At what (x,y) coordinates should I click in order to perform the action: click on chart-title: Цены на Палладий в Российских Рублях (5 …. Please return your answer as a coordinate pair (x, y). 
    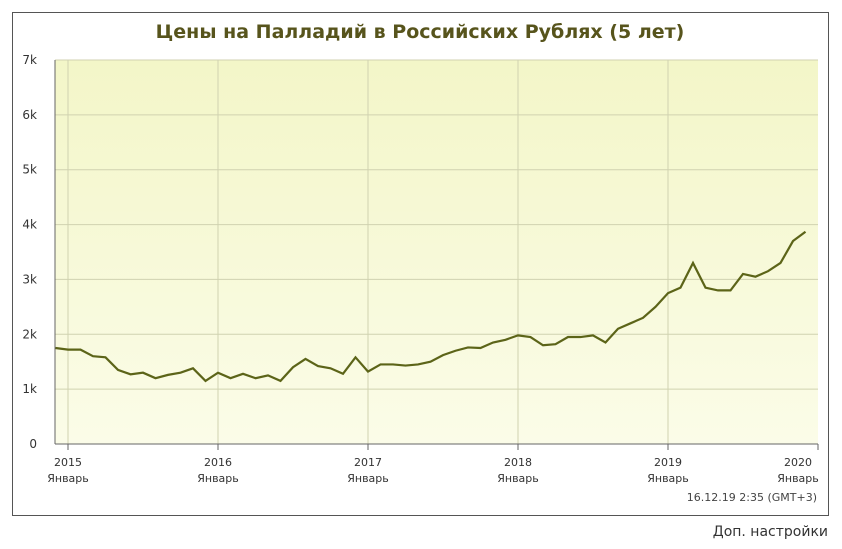
    Looking at the image, I should click on (420, 32).